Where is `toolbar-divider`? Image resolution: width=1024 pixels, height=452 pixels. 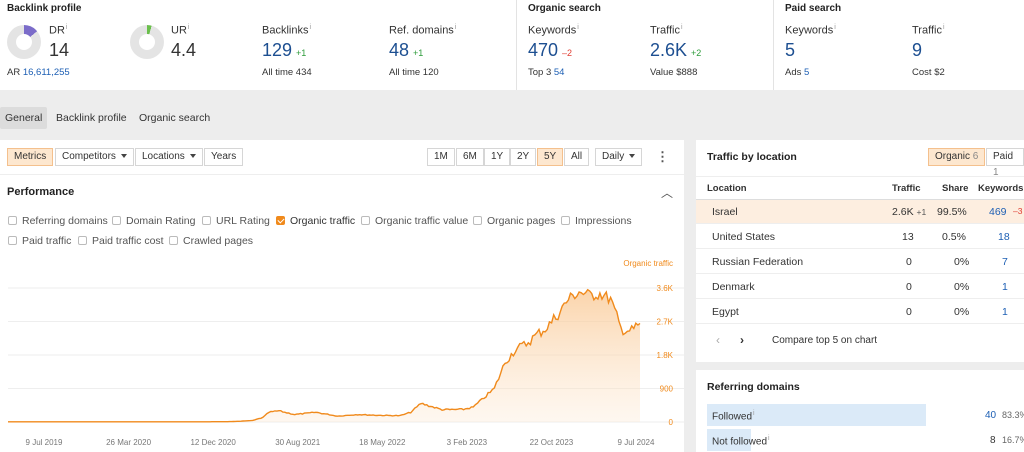 toolbar-divider is located at coordinates (342, 174).